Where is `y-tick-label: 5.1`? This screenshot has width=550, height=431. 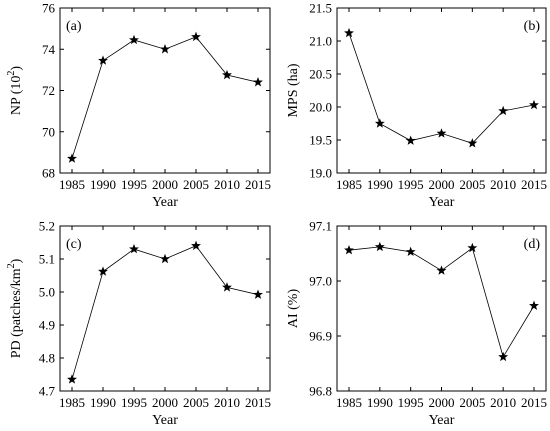 y-tick-label: 5.1 is located at coordinates (47, 259).